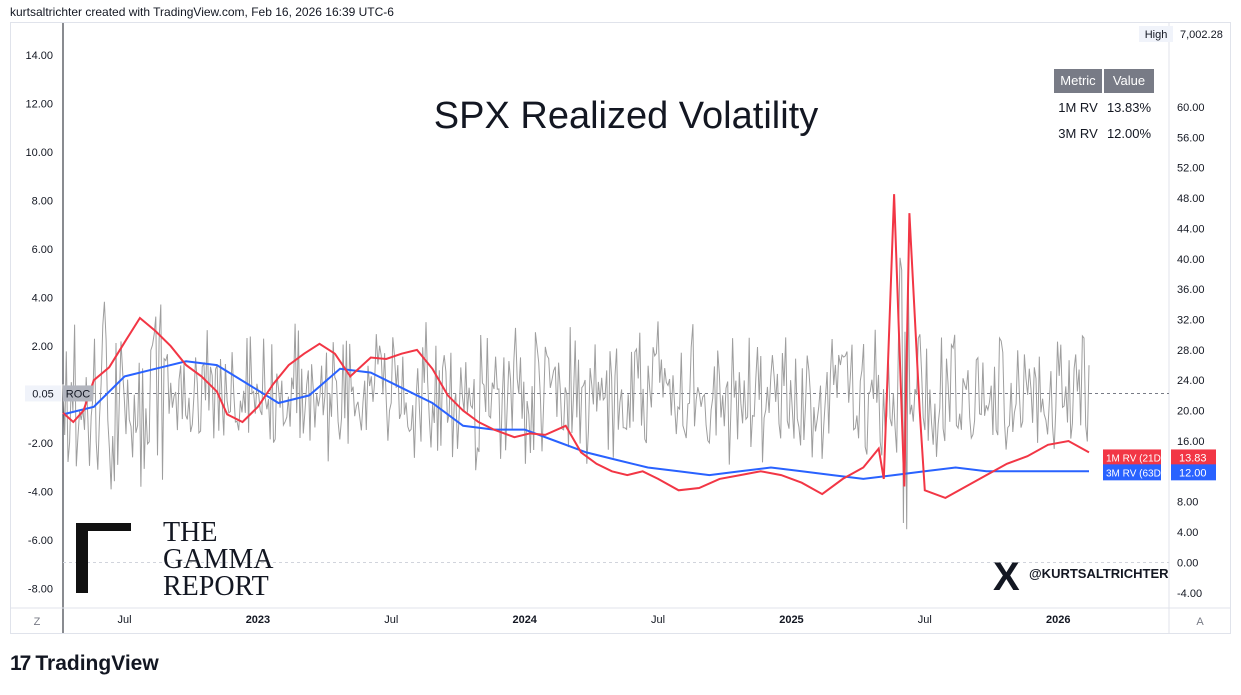  Describe the element at coordinates (626, 116) in the screenshot. I see `chart-title: SPX Realized Volatility` at that location.